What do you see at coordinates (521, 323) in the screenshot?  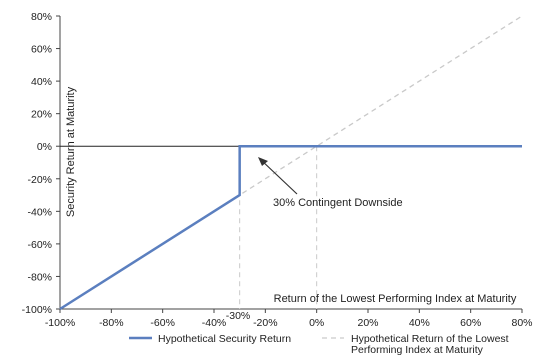 I see `x-tick-label: 80%` at bounding box center [521, 323].